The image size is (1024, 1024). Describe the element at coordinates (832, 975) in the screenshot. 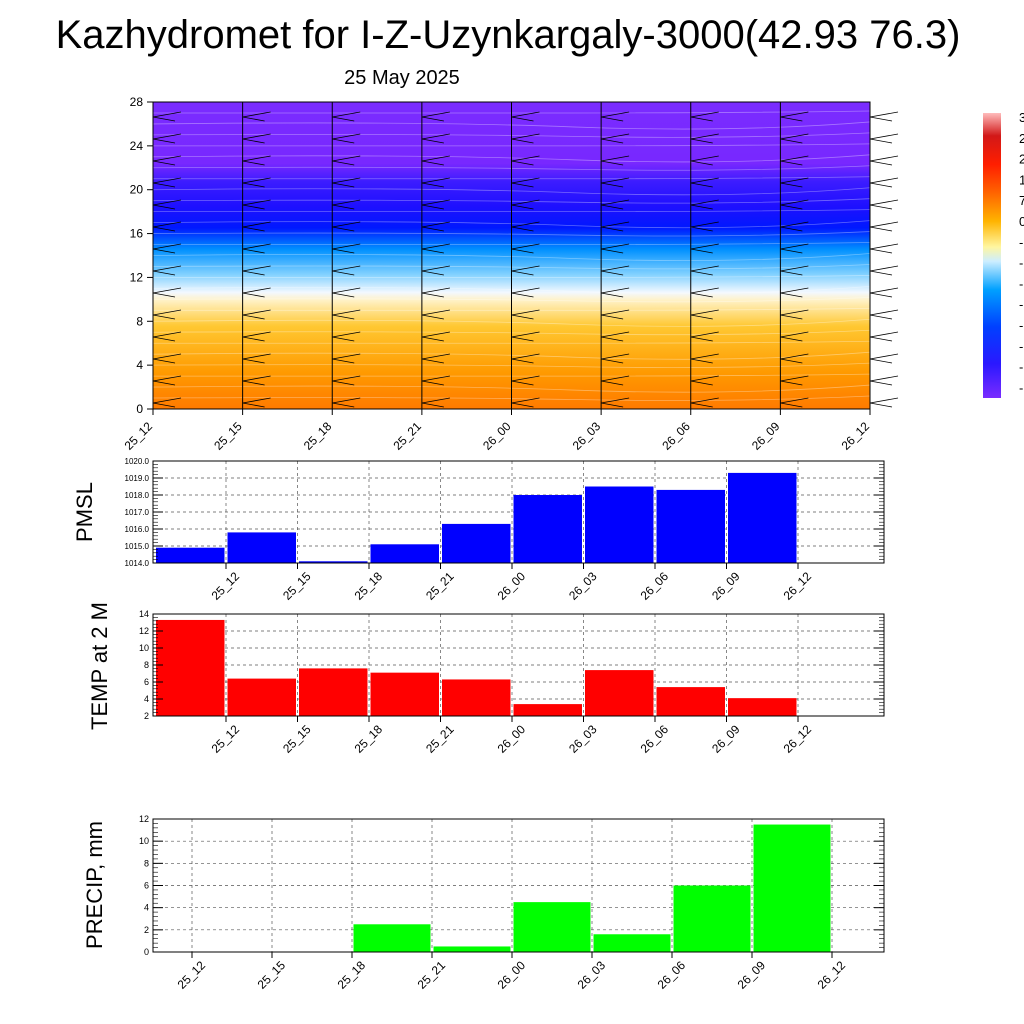

I see `x-tick-label: 26_12` at that location.